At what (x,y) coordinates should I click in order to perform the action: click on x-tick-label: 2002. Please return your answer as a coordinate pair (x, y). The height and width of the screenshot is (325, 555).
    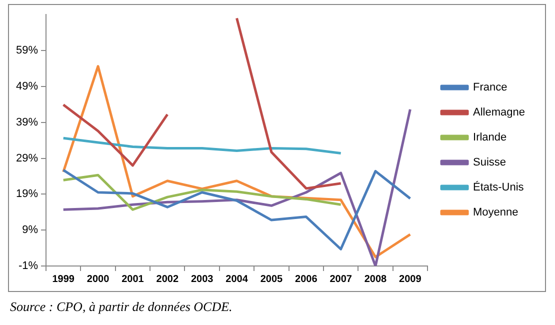
    Looking at the image, I should click on (167, 279).